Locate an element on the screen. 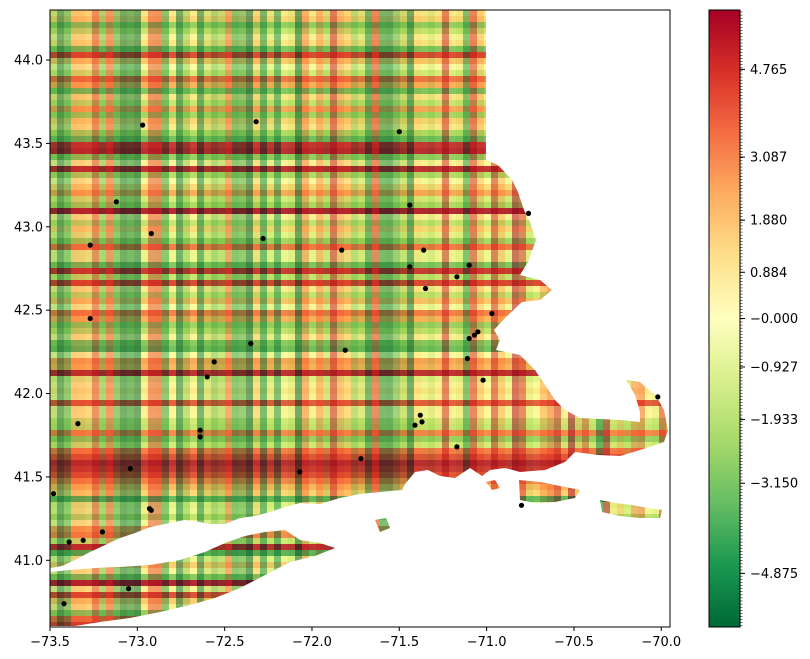 The height and width of the screenshot is (659, 810). x-tick-label: −70.0 is located at coordinates (661, 642).